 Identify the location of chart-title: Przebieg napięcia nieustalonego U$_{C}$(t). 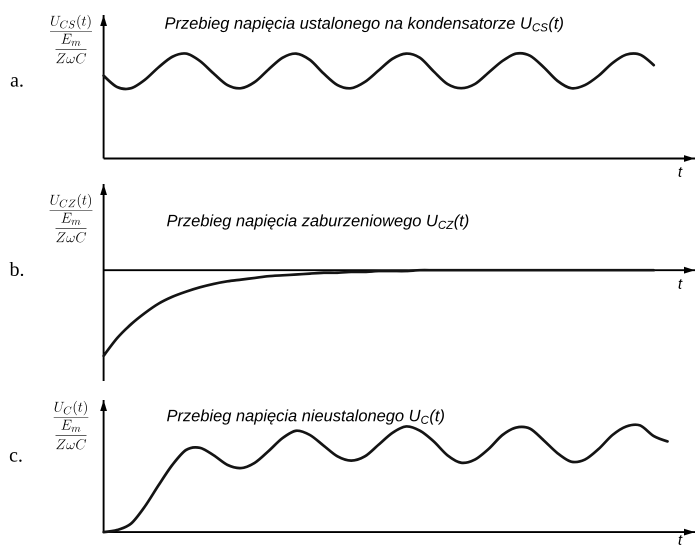
(305, 417).